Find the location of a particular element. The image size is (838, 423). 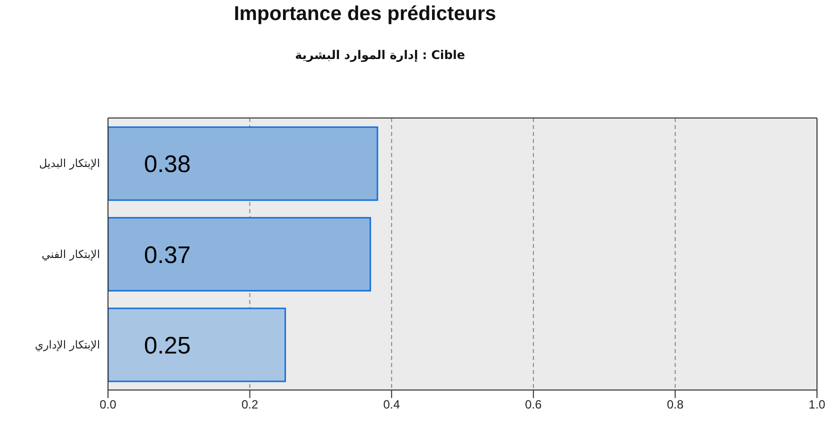

data-label: 0.37 is located at coordinates (167, 255).